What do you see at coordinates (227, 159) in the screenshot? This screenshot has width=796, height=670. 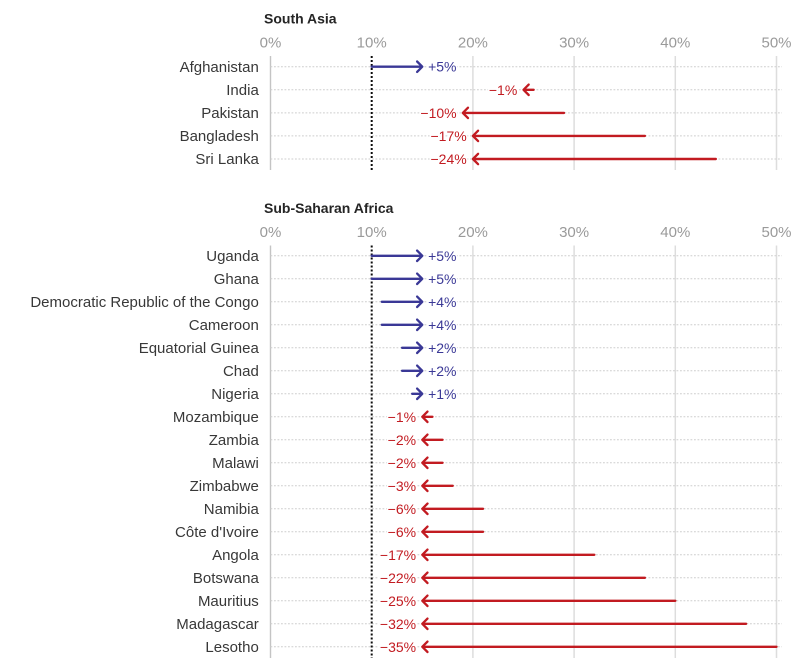 I see `svg-text: Sri Lanka` at bounding box center [227, 159].